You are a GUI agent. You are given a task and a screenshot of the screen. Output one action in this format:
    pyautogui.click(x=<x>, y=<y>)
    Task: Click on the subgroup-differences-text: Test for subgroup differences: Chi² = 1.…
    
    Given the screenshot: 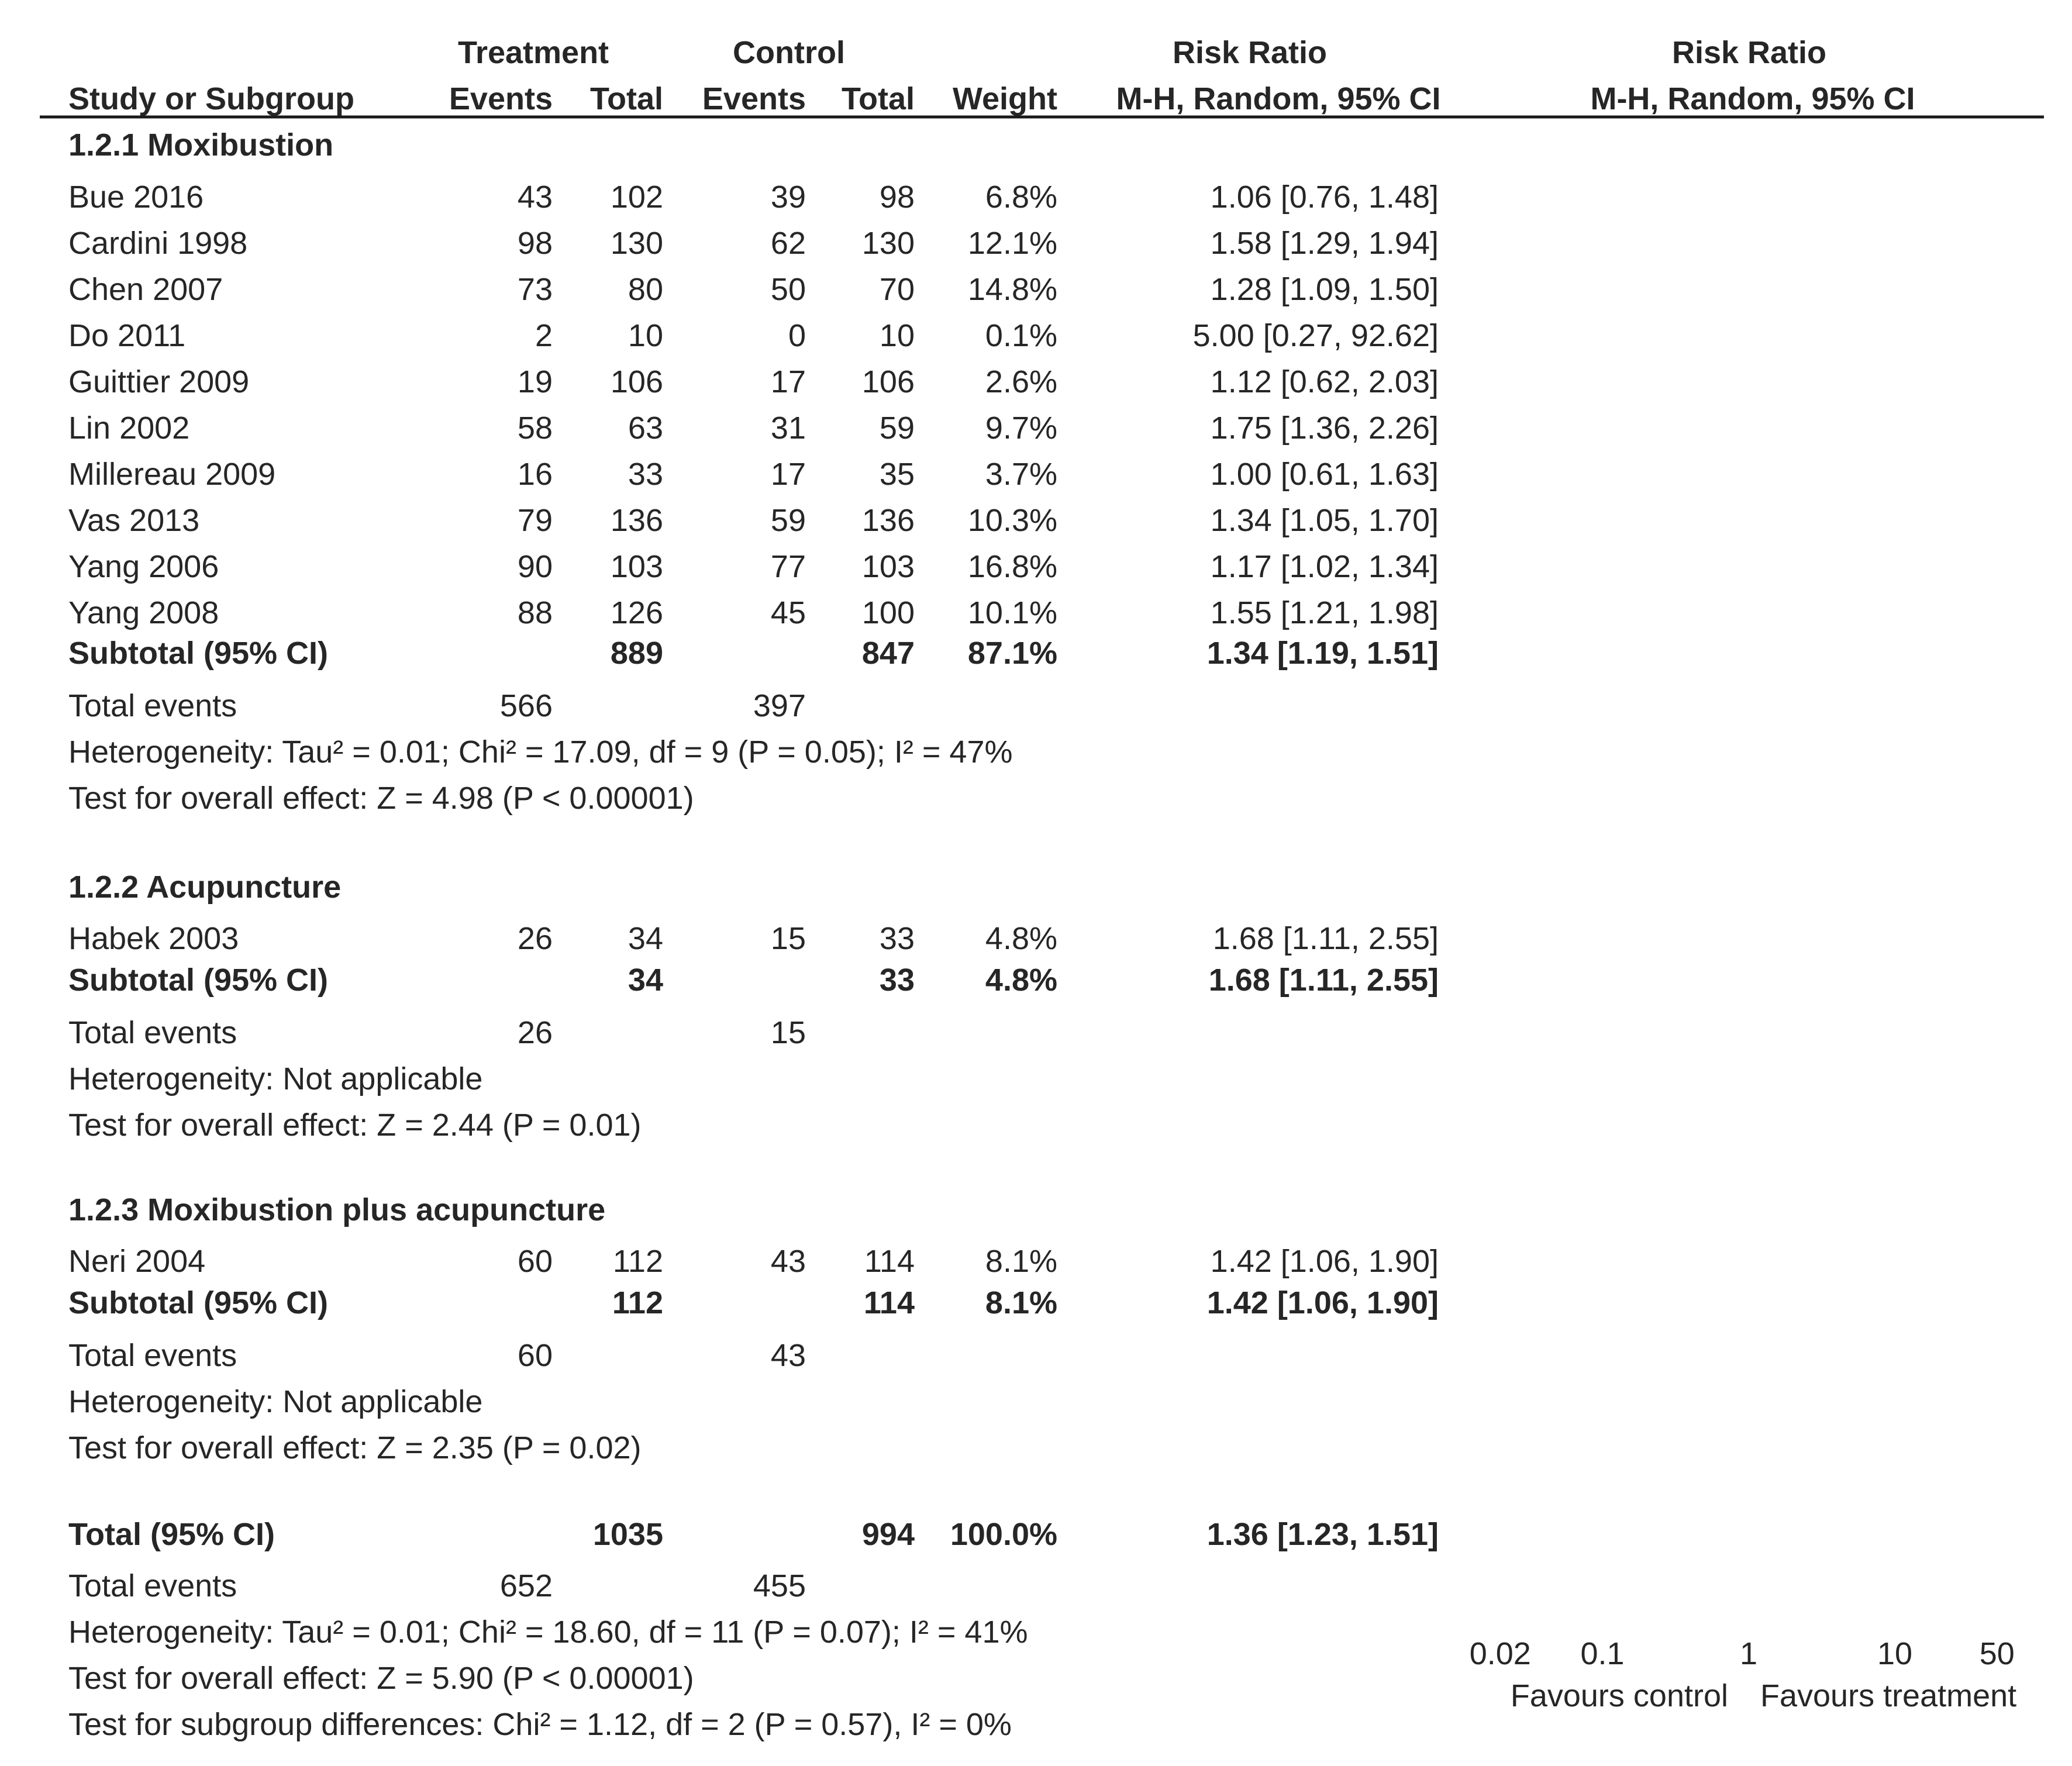 What is the action you would take?
    pyautogui.click(x=540, y=1724)
    